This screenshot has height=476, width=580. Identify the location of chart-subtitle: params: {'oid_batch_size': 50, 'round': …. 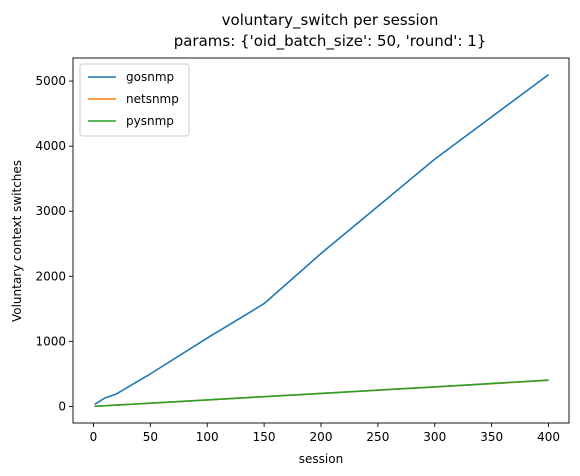
(330, 41).